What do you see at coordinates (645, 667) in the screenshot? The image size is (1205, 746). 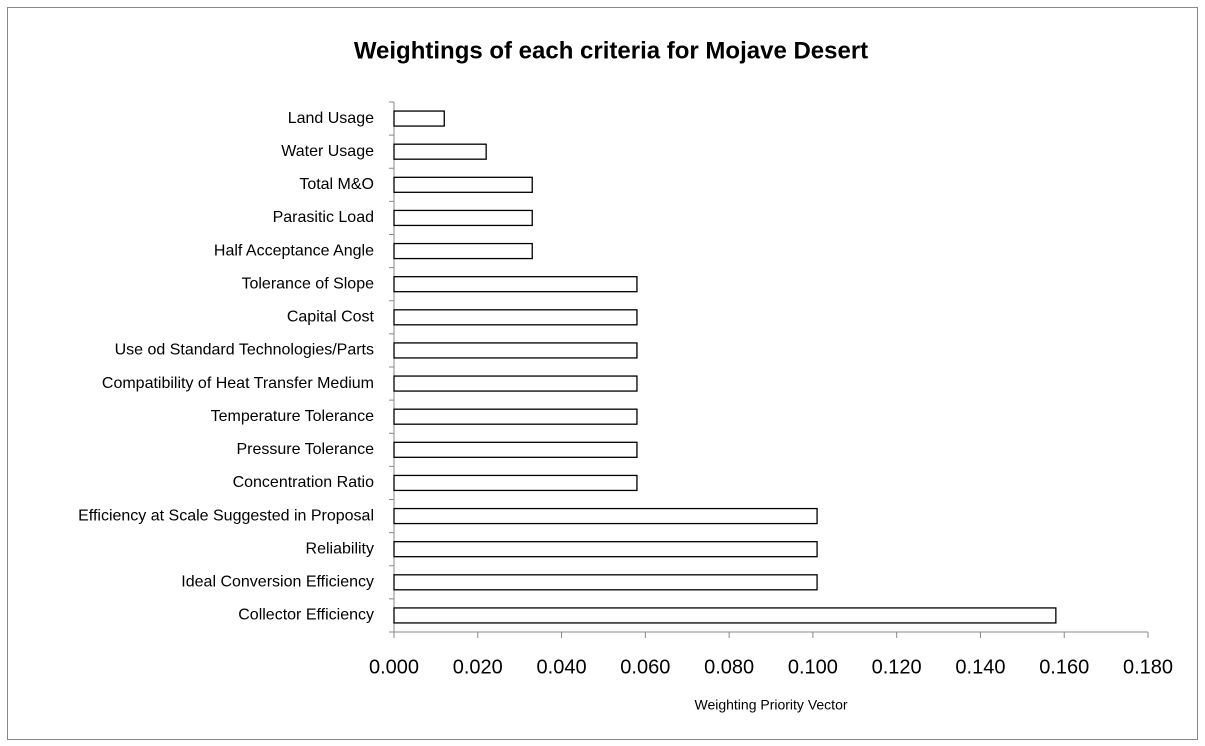 I see `x-tick-label: 0.060` at bounding box center [645, 667].